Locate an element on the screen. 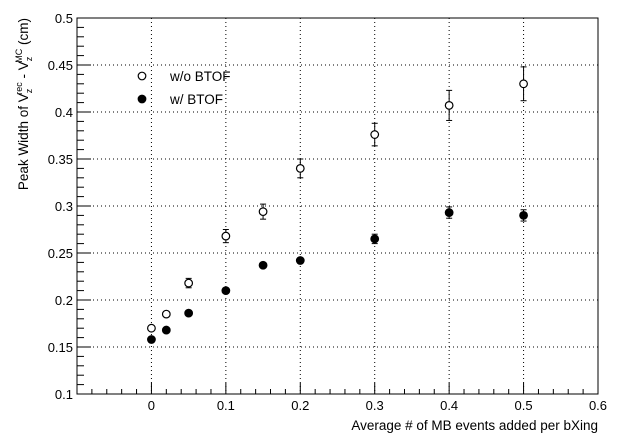 Image resolution: width=621 pixels, height=437 pixels. y-axis-title-sup2: MC is located at coordinates (19, 55).